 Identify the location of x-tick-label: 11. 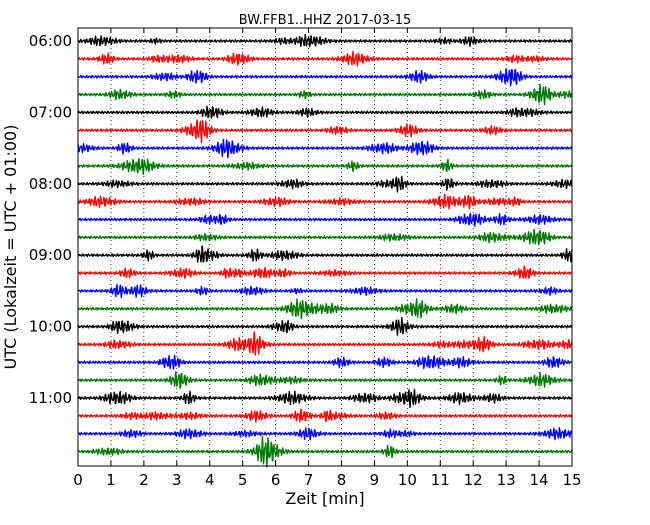
(440, 480).